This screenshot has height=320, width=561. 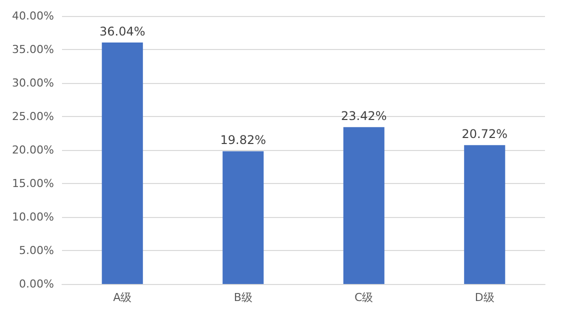 What do you see at coordinates (36, 284) in the screenshot?
I see `y-tick-label: 0.00%` at bounding box center [36, 284].